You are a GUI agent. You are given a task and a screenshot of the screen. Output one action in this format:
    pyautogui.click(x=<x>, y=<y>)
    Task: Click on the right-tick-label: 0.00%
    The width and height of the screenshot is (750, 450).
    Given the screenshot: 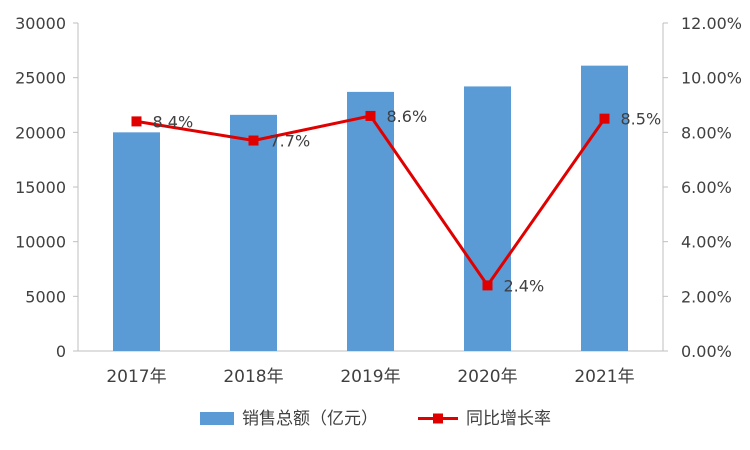 What is the action you would take?
    pyautogui.click(x=706, y=351)
    